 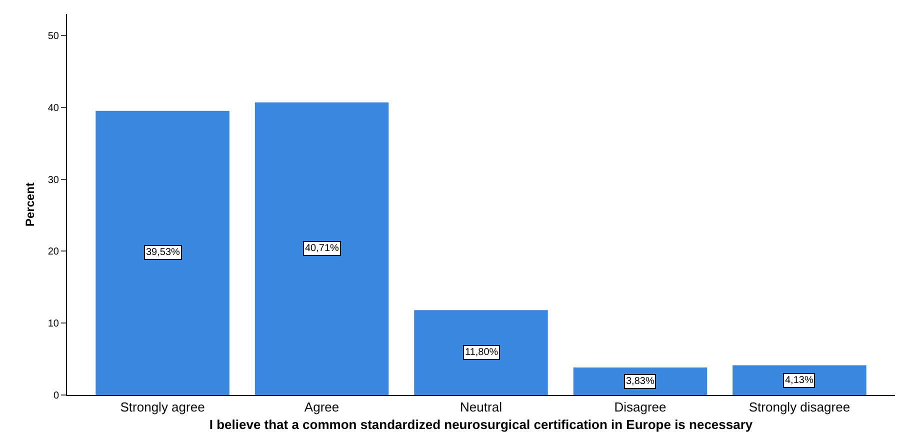 What do you see at coordinates (54, 180) in the screenshot?
I see `y-tick-label: 30` at bounding box center [54, 180].